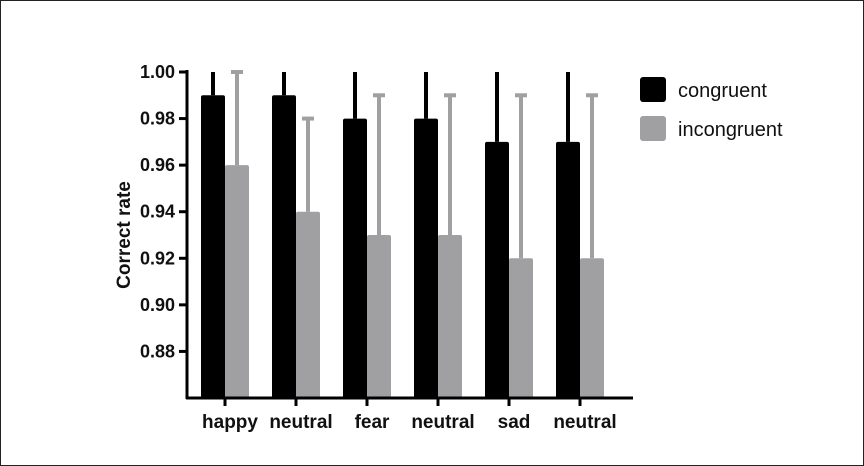 The image size is (864, 466). Describe the element at coordinates (157, 258) in the screenshot. I see `y-tick-label: 0.92` at that location.